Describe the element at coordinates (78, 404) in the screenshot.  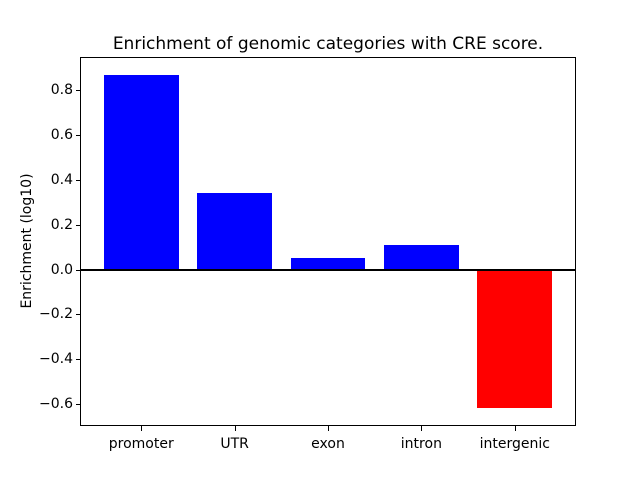
I see `y-tick-−0.6` at that location.